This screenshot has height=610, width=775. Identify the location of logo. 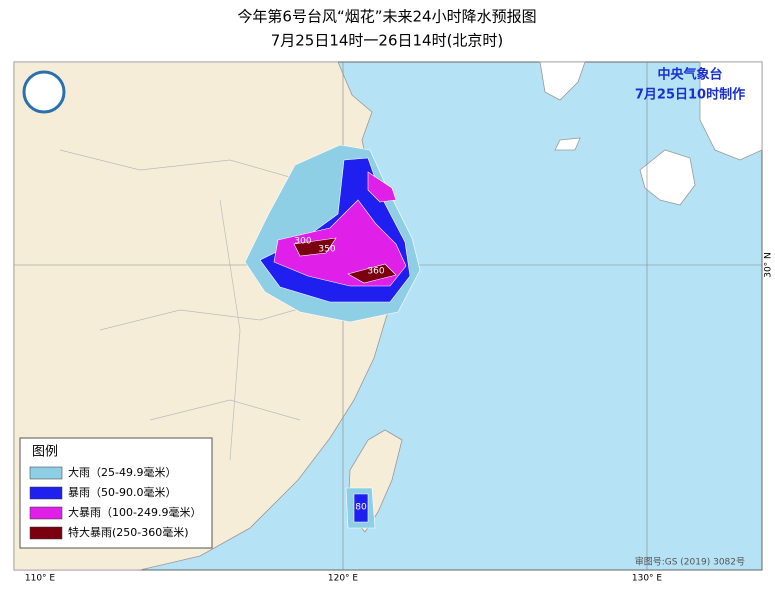
(44, 92).